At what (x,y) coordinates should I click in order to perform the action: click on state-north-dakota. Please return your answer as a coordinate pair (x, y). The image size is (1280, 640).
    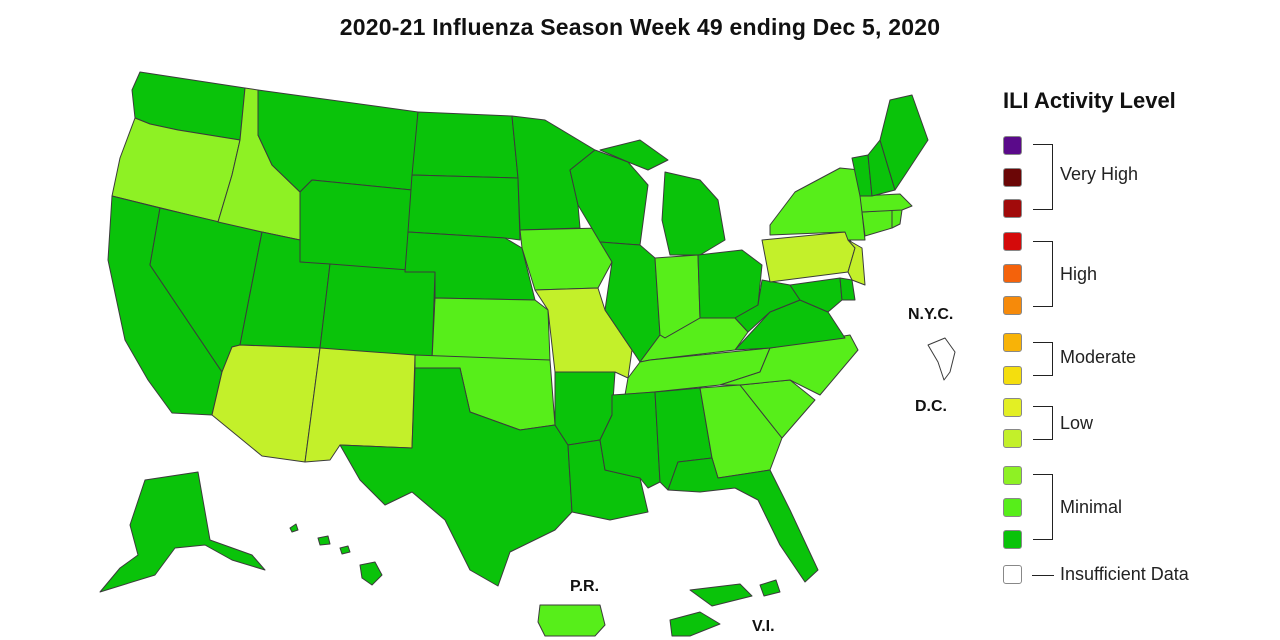
    Looking at the image, I should click on (465, 145).